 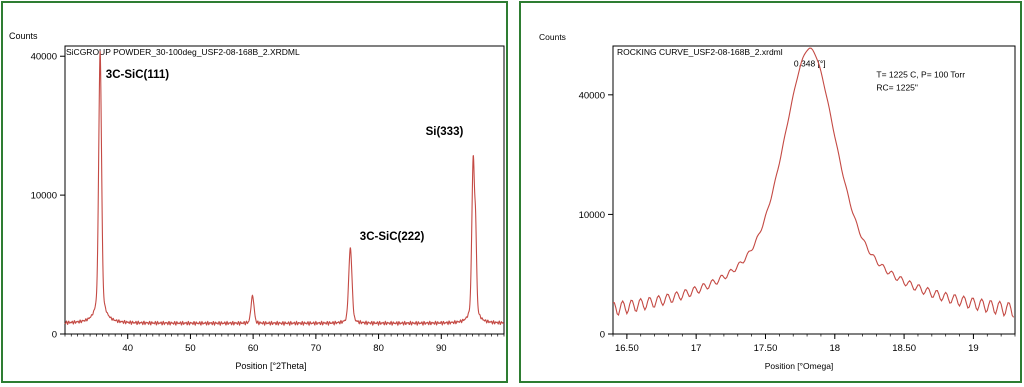 I want to click on fwhm-label: 0.348 [°], so click(x=810, y=64).